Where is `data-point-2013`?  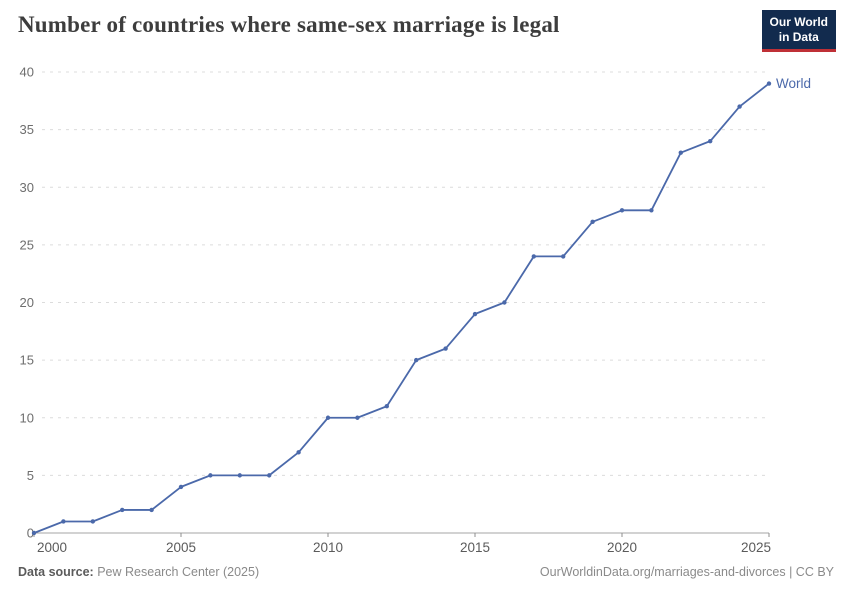
data-point-2013 is located at coordinates (416, 360).